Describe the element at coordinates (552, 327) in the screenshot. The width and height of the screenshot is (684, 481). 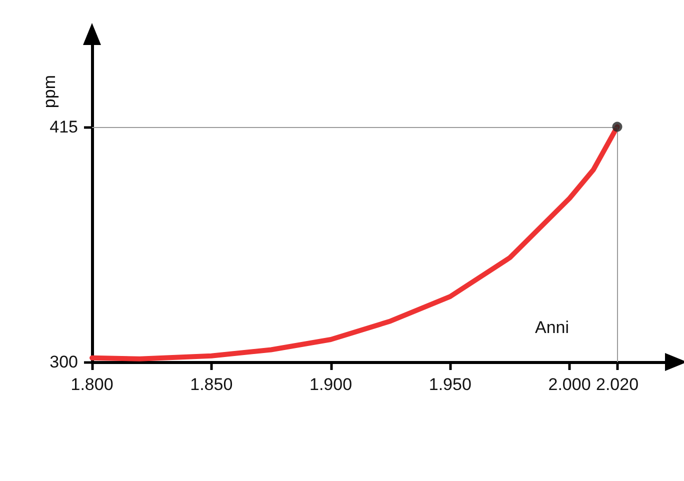
I see `x-axis-title: Anni` at that location.